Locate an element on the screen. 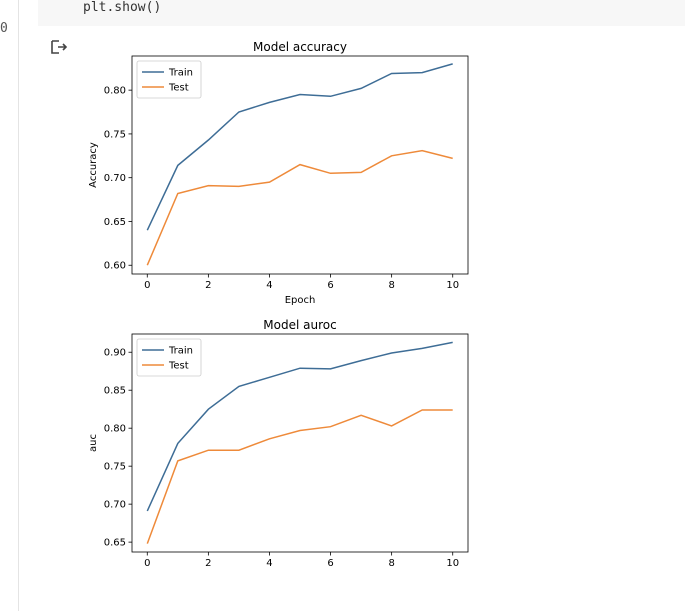 The height and width of the screenshot is (611, 685). y-tick-label: 0.85 is located at coordinates (115, 391).